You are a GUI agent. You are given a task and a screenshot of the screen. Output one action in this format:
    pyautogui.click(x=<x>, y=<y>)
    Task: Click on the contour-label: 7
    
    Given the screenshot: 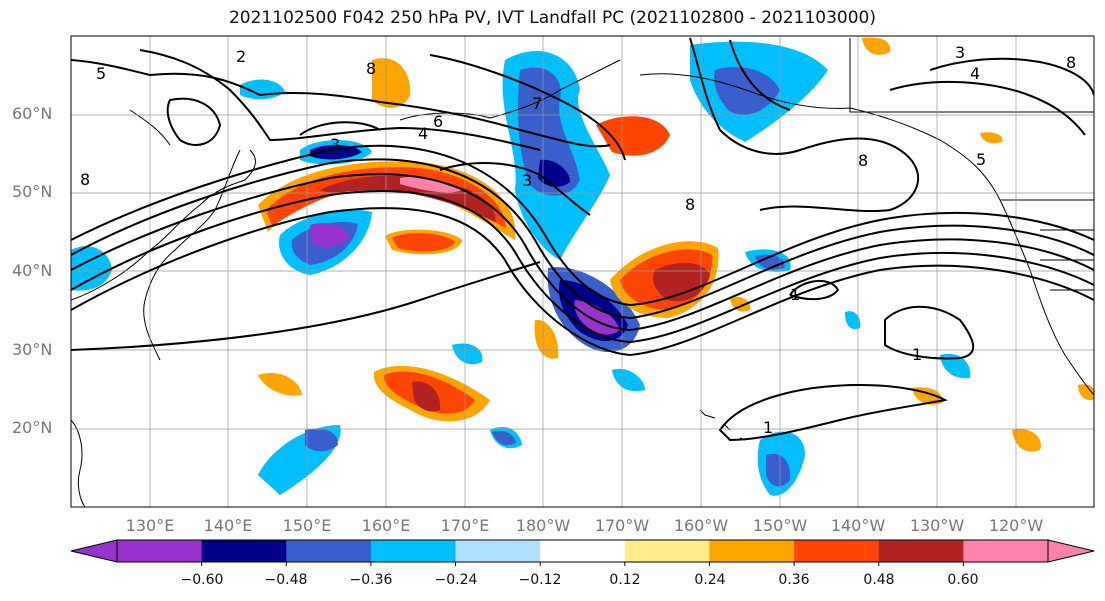 What is the action you would take?
    pyautogui.click(x=537, y=103)
    